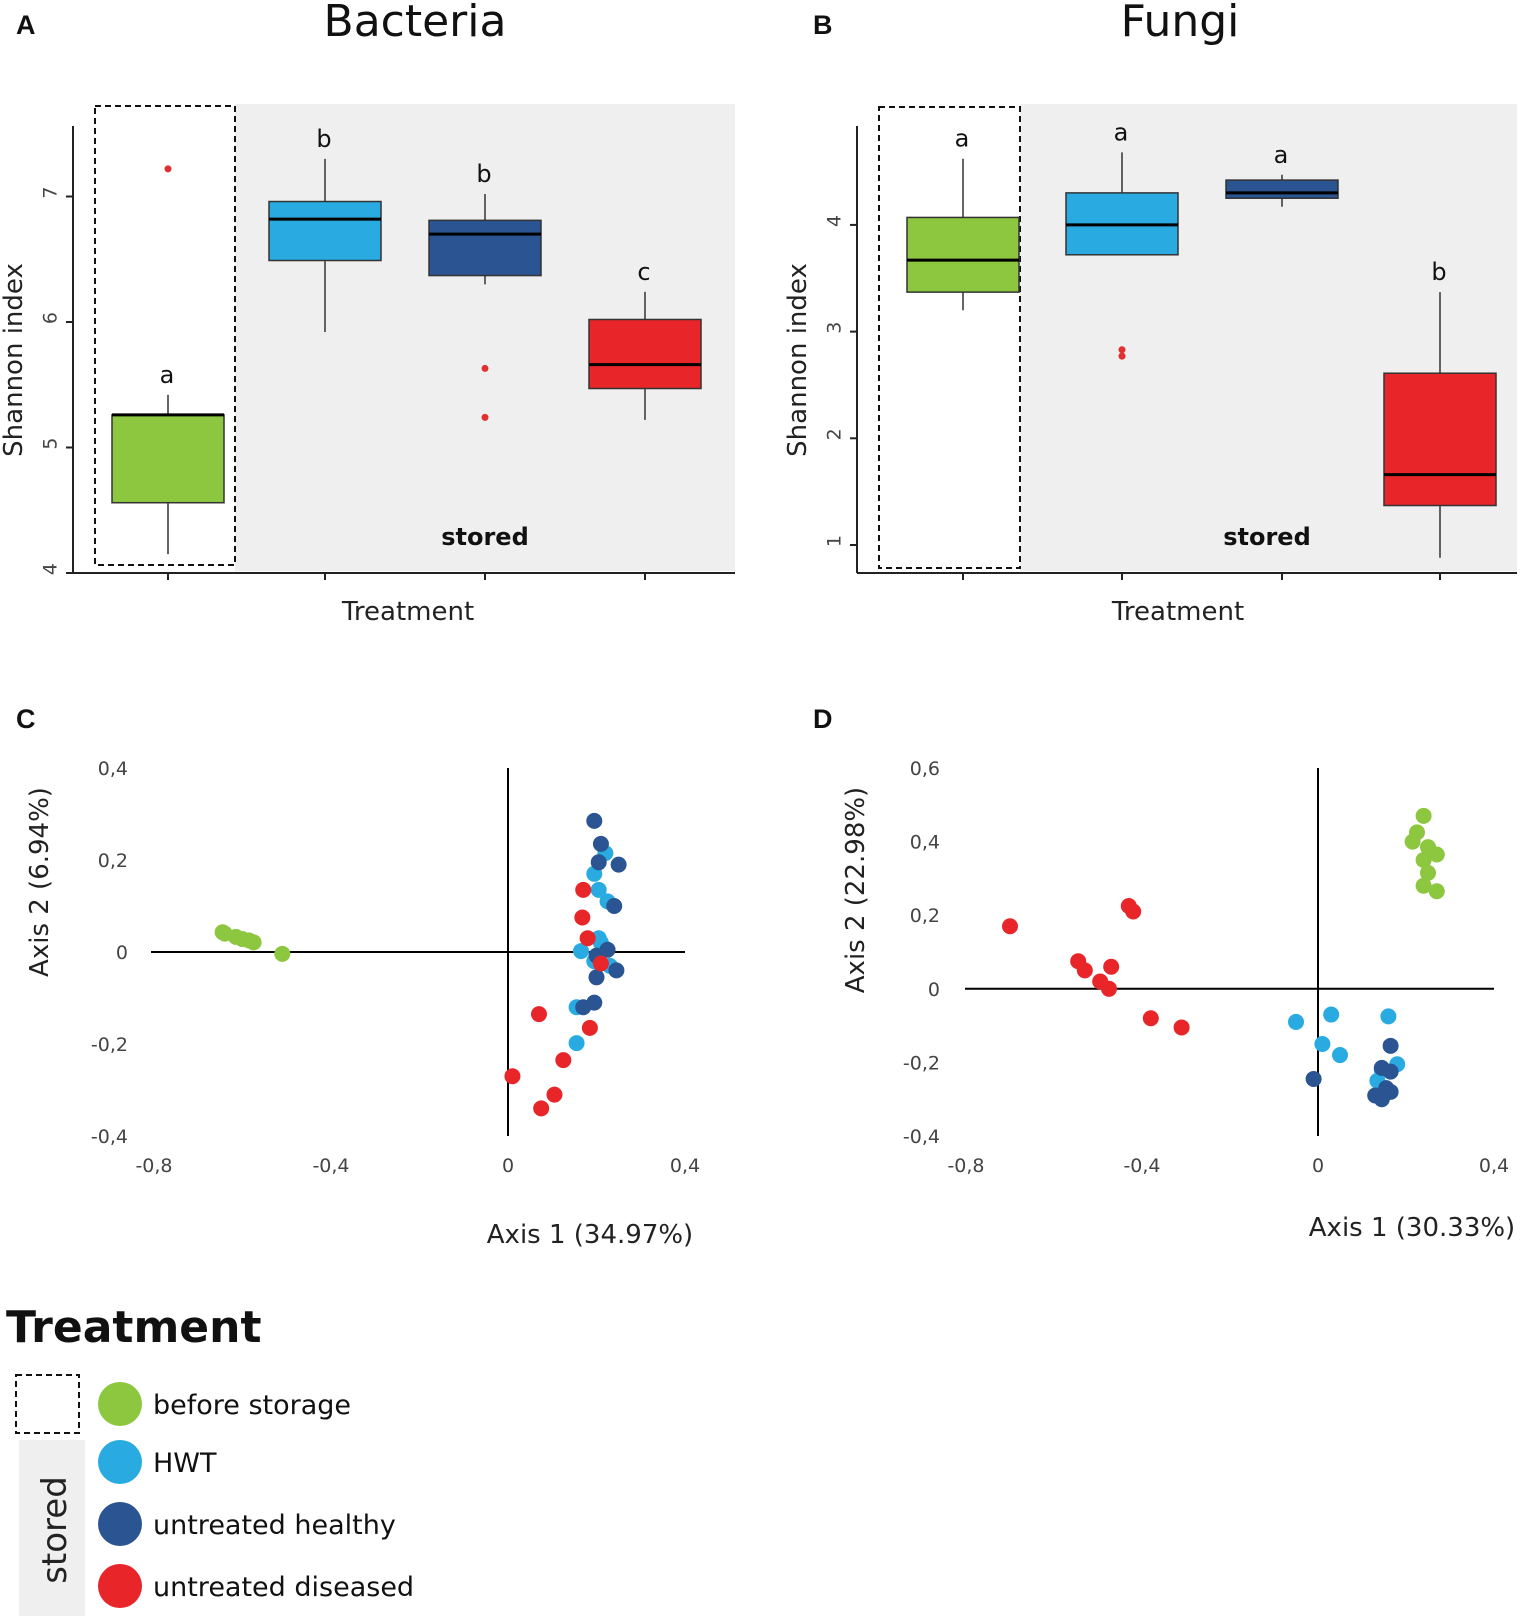 The height and width of the screenshot is (1616, 1535). What do you see at coordinates (508, 1166) in the screenshot?
I see `panel-c-x-tick-label-2: 0` at bounding box center [508, 1166].